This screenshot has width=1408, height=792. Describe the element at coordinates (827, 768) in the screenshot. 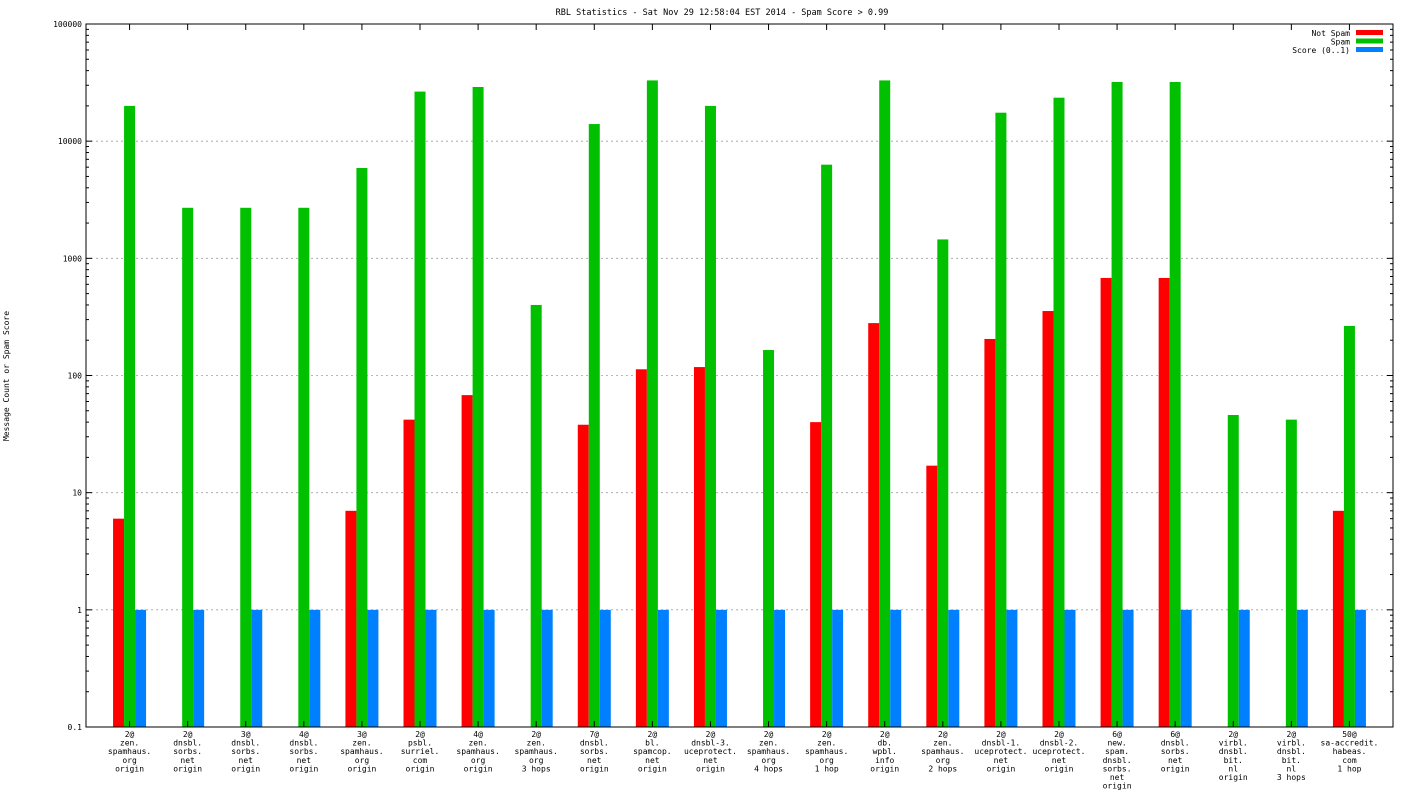

I see `x-tick-label: 1 hop` at that location.